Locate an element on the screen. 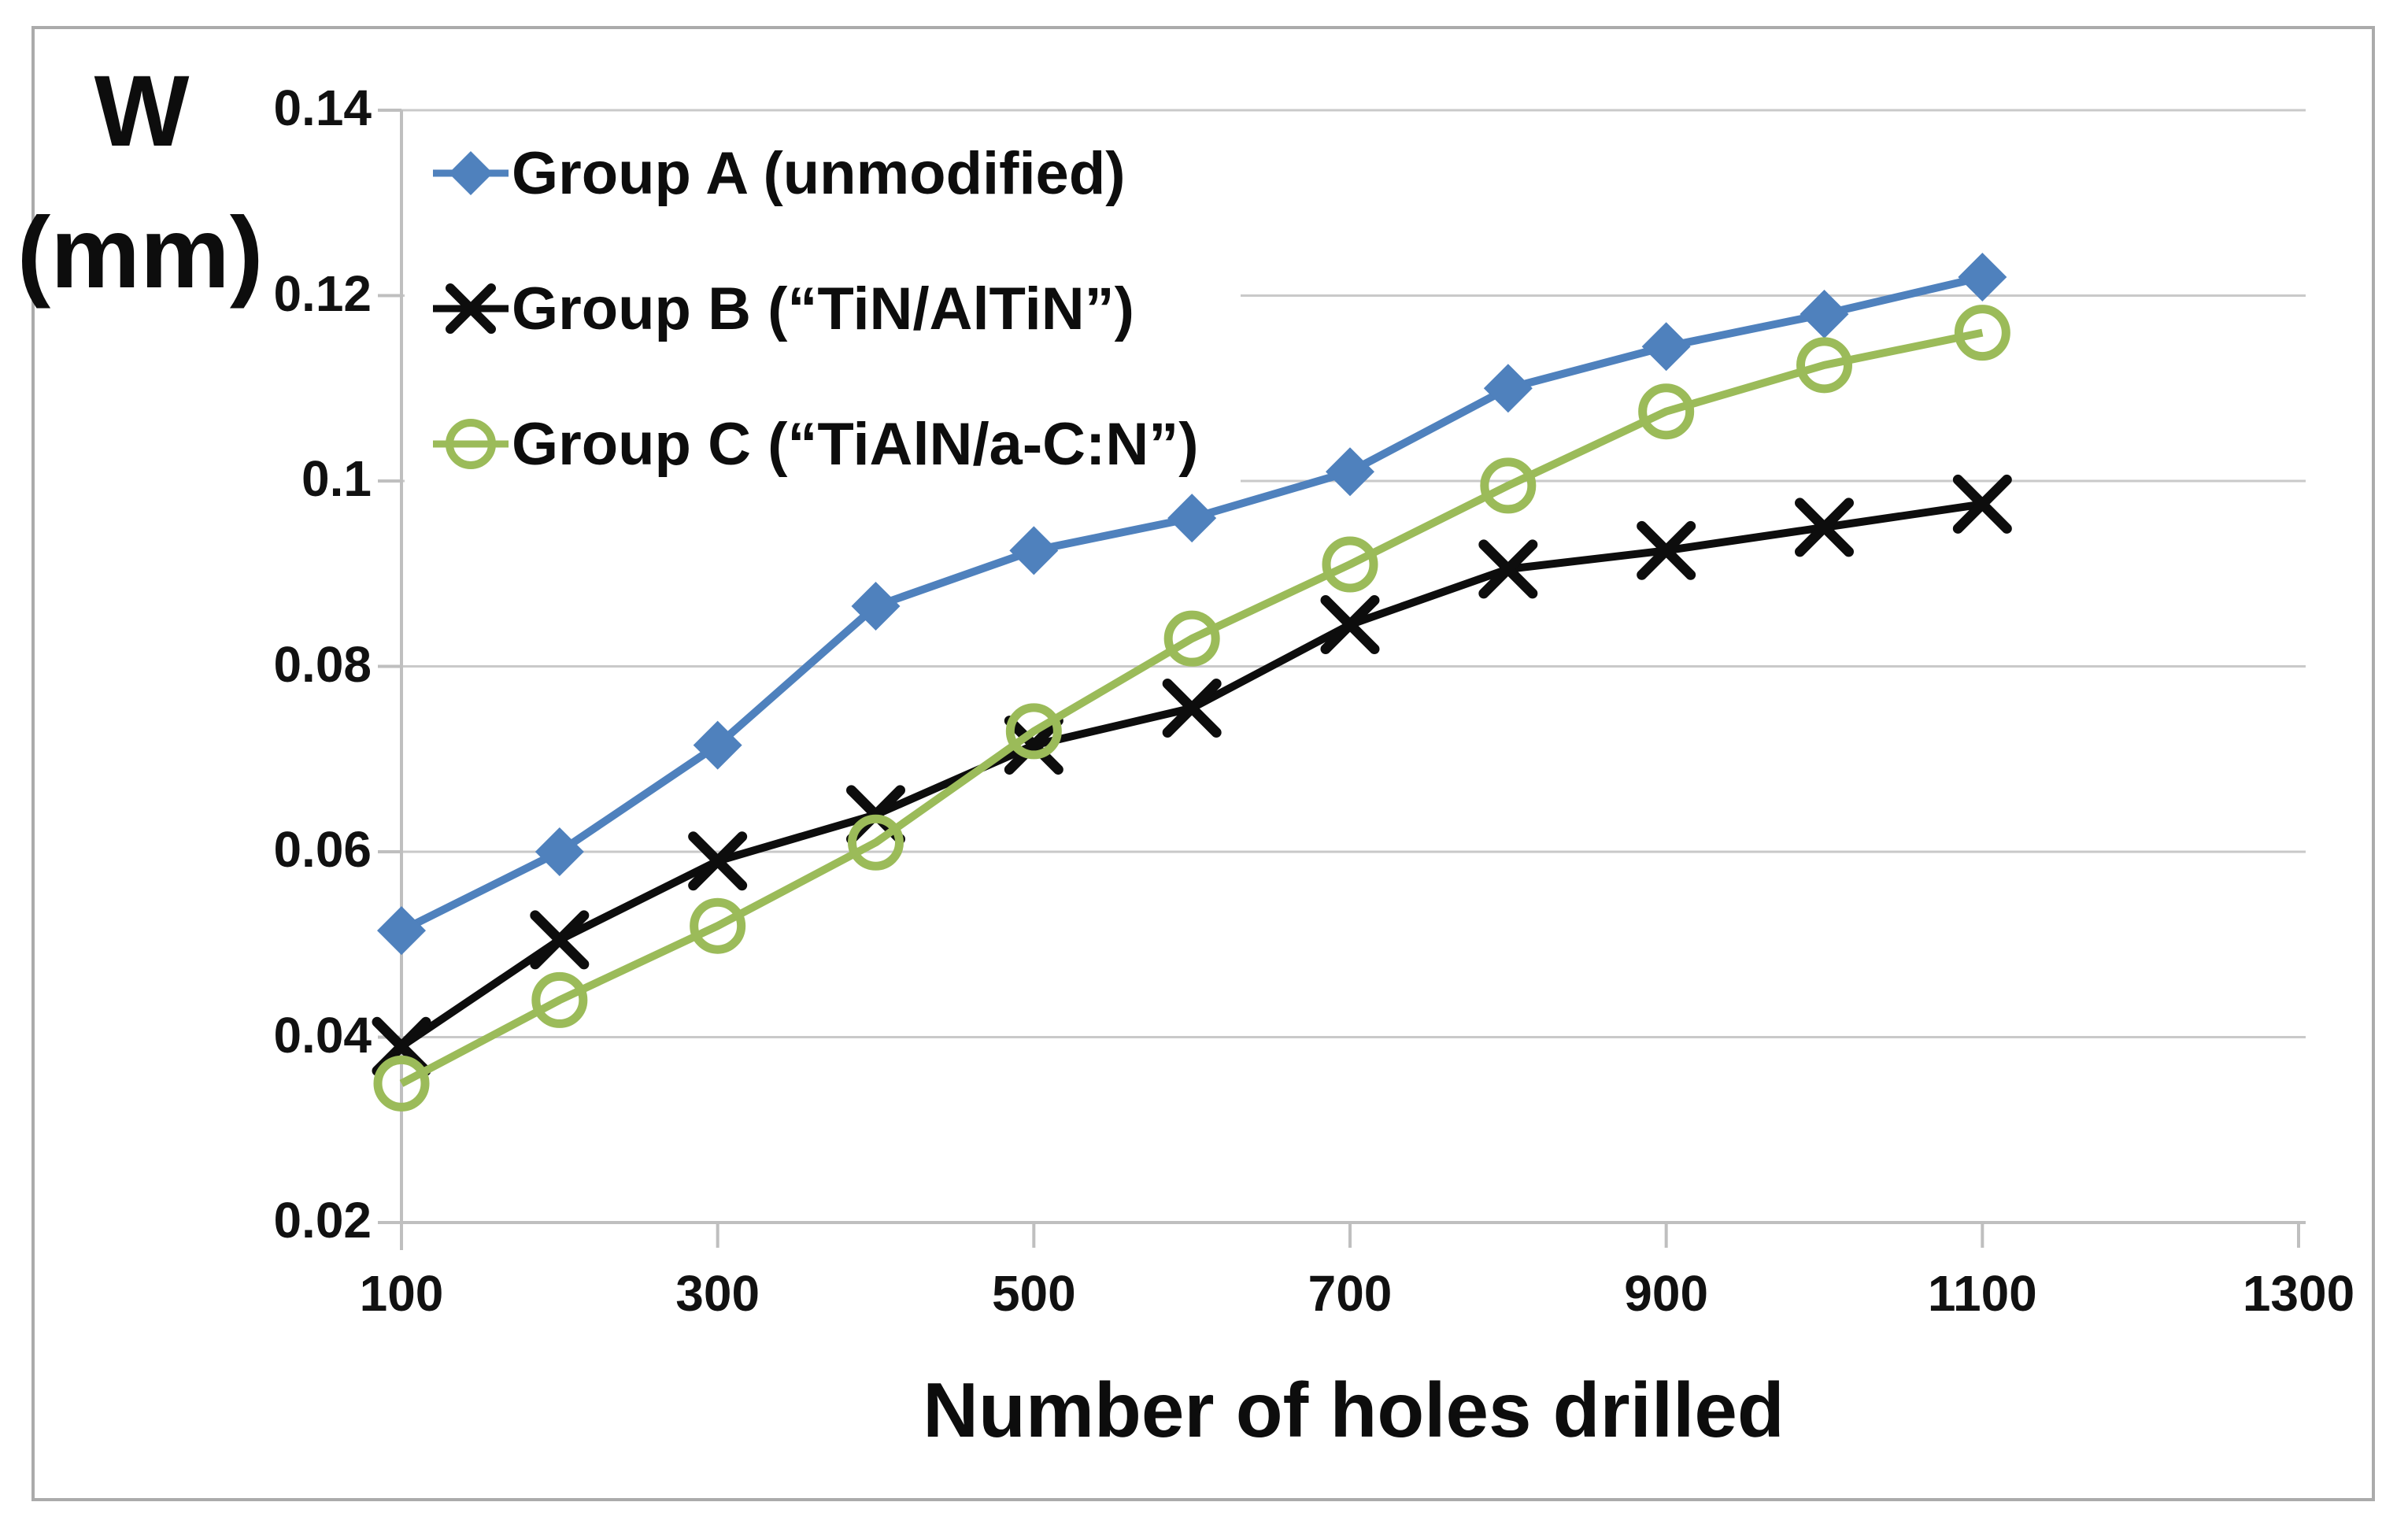 This screenshot has height=1539, width=2408. x-tick-label: 1100 is located at coordinates (1982, 1294).